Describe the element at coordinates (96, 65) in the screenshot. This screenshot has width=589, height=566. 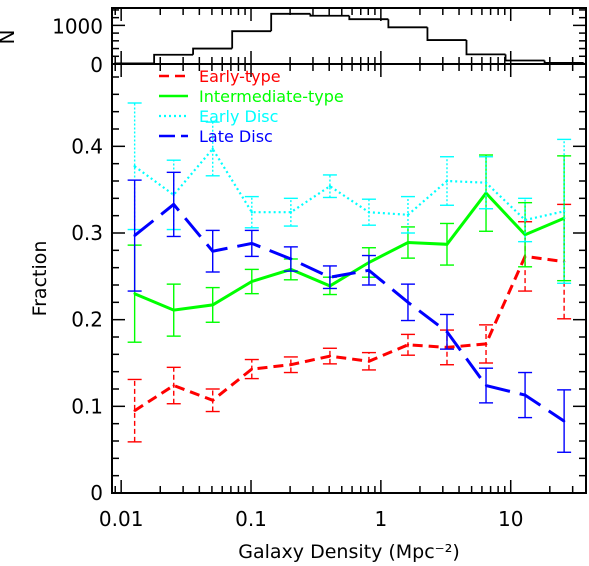
I see `histogram-y-tick-label: 0` at that location.